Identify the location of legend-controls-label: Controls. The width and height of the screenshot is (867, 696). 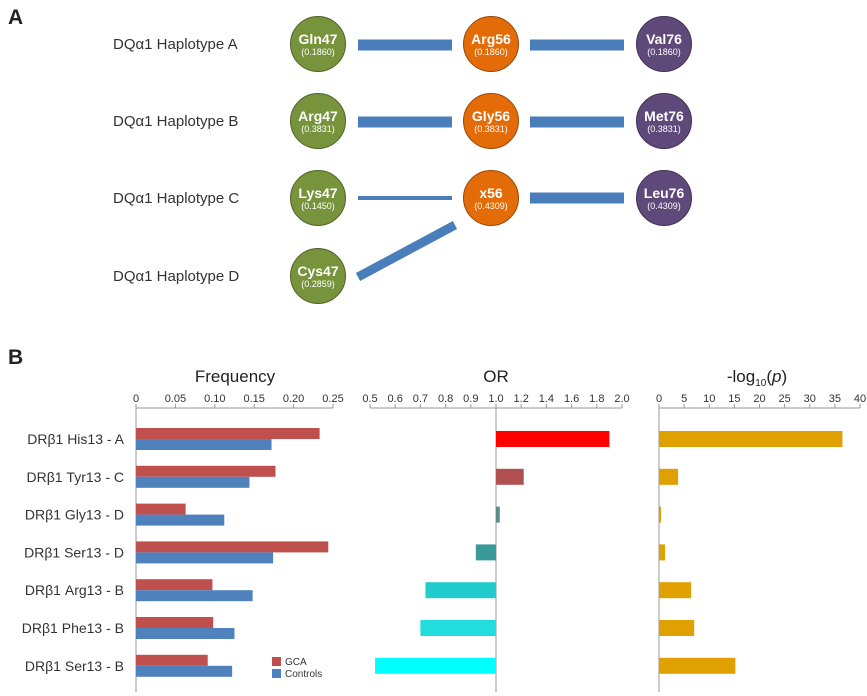
(303, 674).